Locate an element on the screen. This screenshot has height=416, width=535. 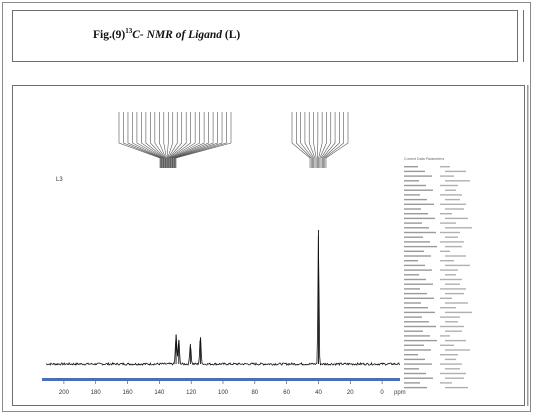
caption-prefix: Fig.(9) is located at coordinates (109, 34).